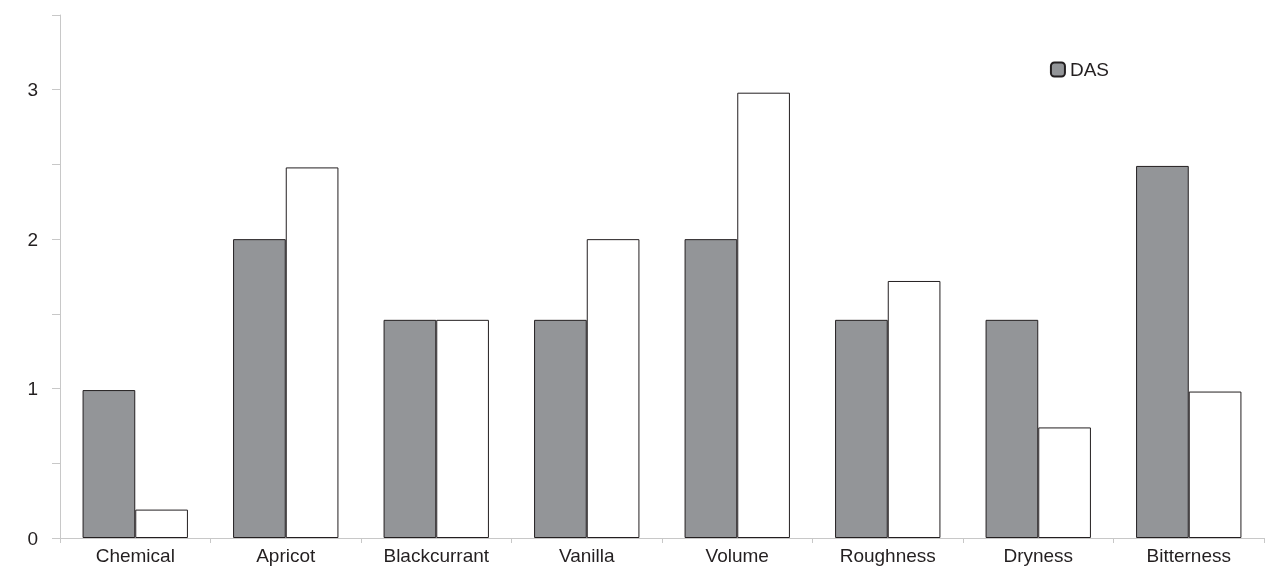  Describe the element at coordinates (586, 555) in the screenshot. I see `x-tick-label: Vanilla` at that location.